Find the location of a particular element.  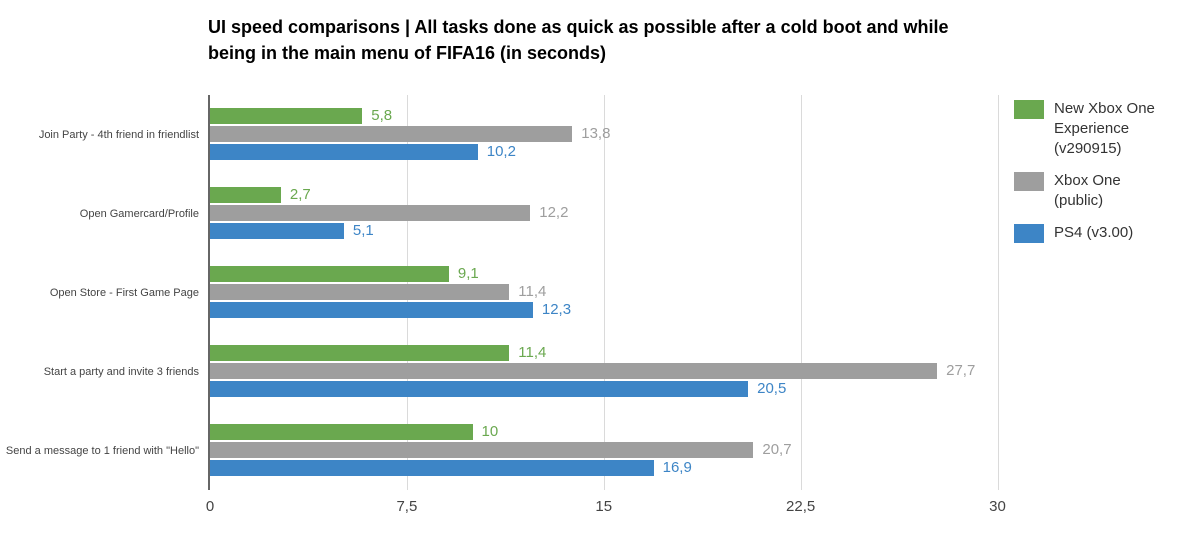

bar-row: 10 is located at coordinates (609, 432).